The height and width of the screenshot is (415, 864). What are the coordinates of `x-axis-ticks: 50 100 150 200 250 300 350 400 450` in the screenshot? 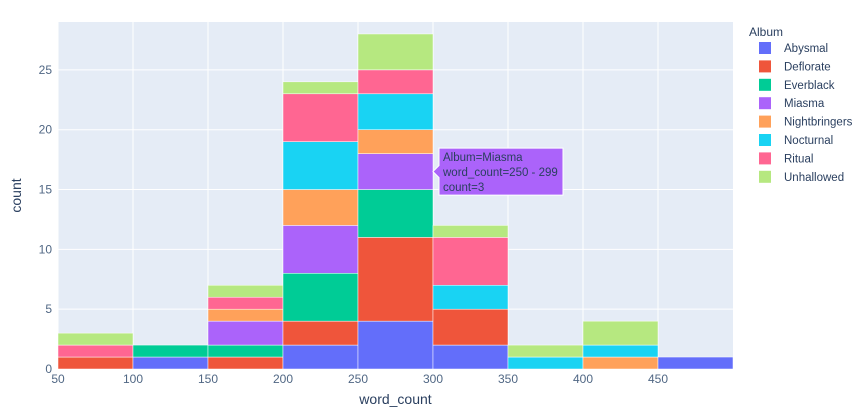 It's located at (359, 379).